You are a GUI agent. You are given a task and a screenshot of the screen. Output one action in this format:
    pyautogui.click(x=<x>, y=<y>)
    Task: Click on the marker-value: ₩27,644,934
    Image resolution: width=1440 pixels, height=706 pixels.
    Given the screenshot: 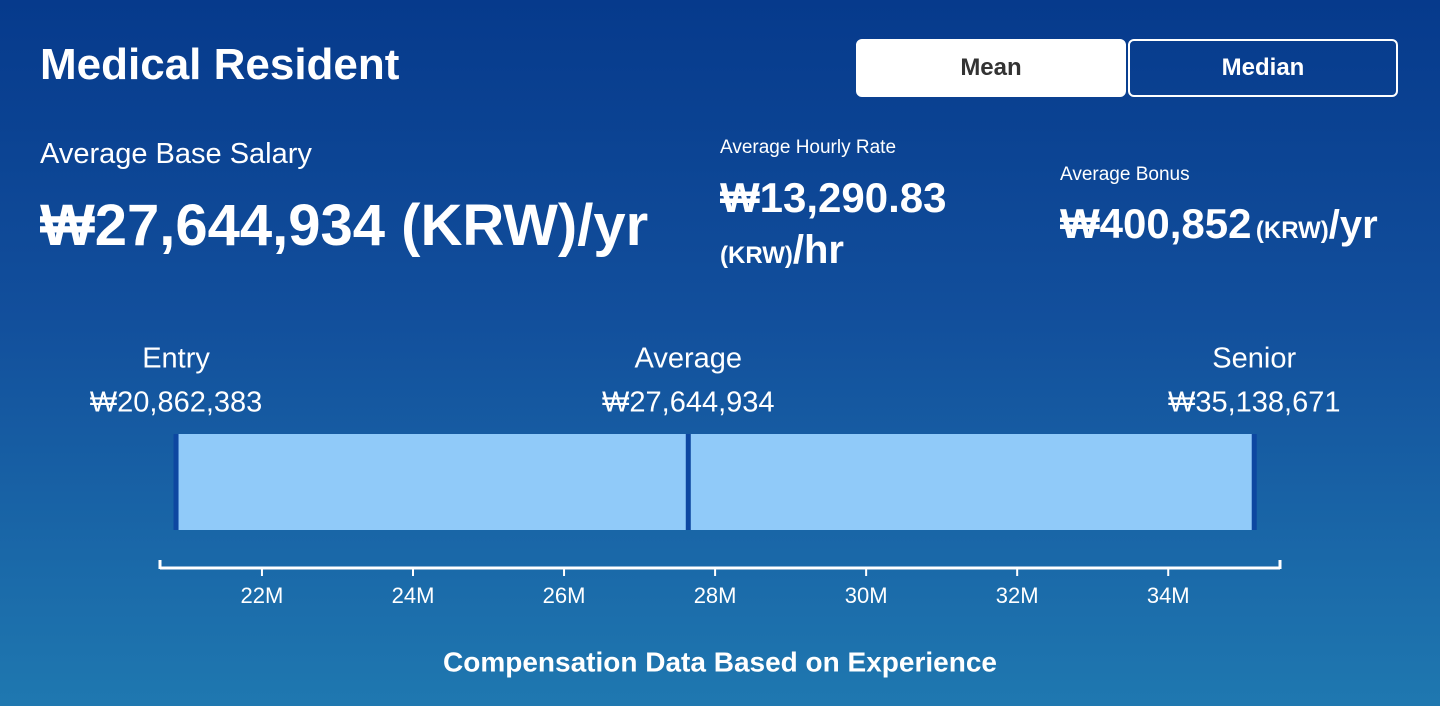 What is the action you would take?
    pyautogui.click(x=688, y=403)
    